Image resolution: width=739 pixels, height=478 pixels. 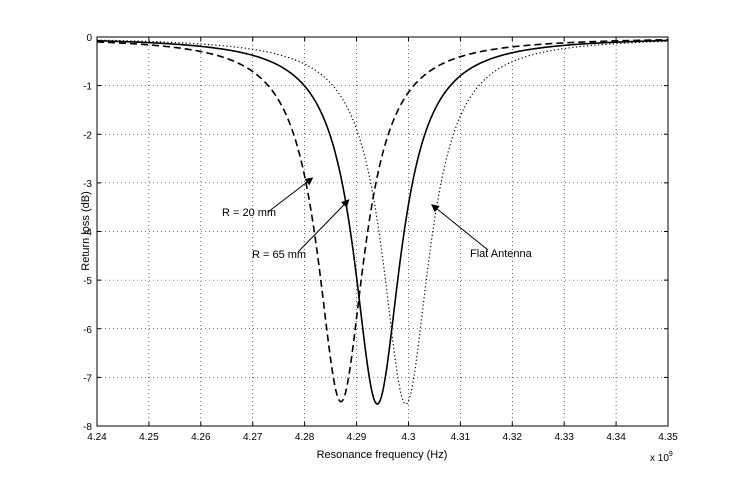 What do you see at coordinates (201, 437) in the screenshot?
I see `x-tick-label: 4.26` at bounding box center [201, 437].